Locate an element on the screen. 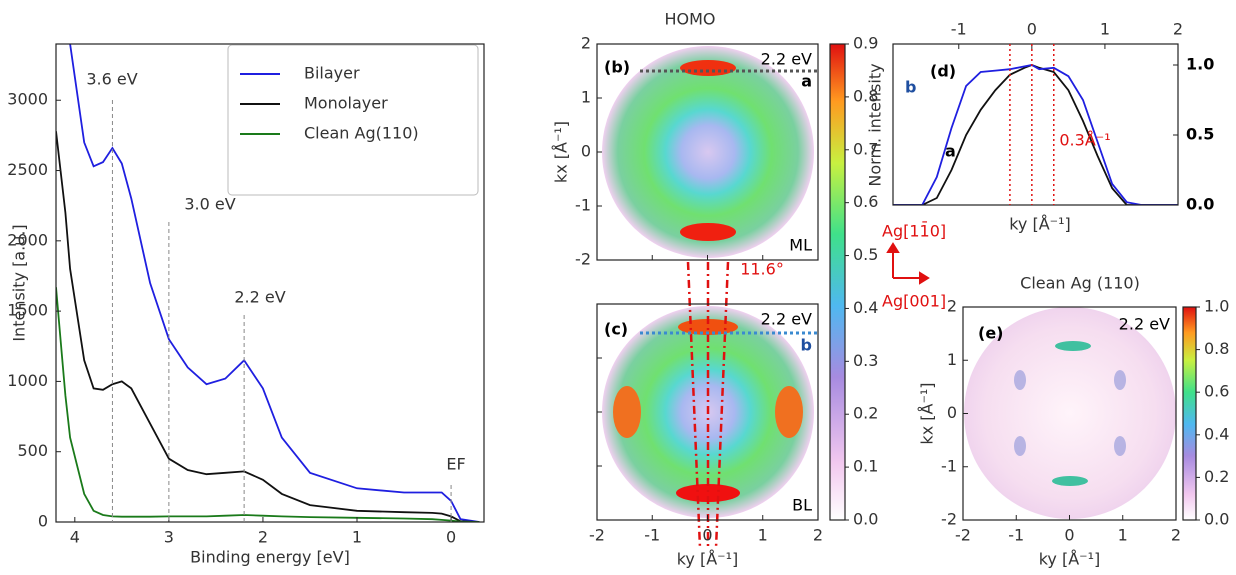  legend-label: Clean Ag(110) is located at coordinates (361, 133).